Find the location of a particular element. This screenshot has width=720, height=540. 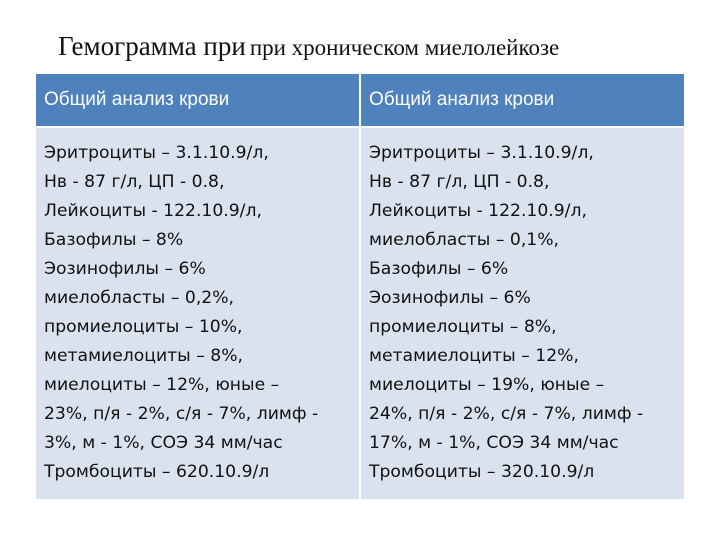

result-line: промиелоциты – 10%, is located at coordinates (143, 327).